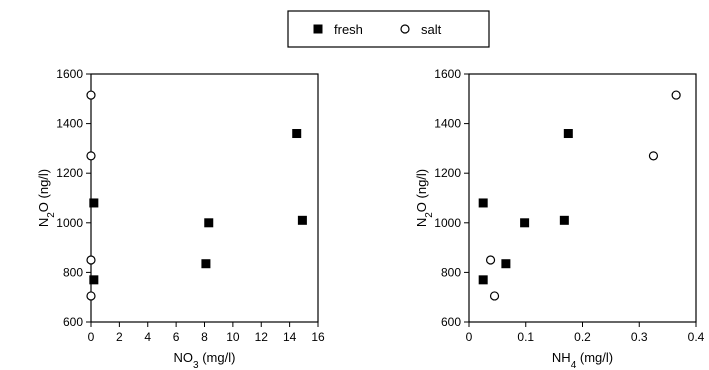 Image resolution: width=709 pixels, height=370 pixels. What do you see at coordinates (431, 29) in the screenshot?
I see `legend-label-salt: salt` at bounding box center [431, 29].